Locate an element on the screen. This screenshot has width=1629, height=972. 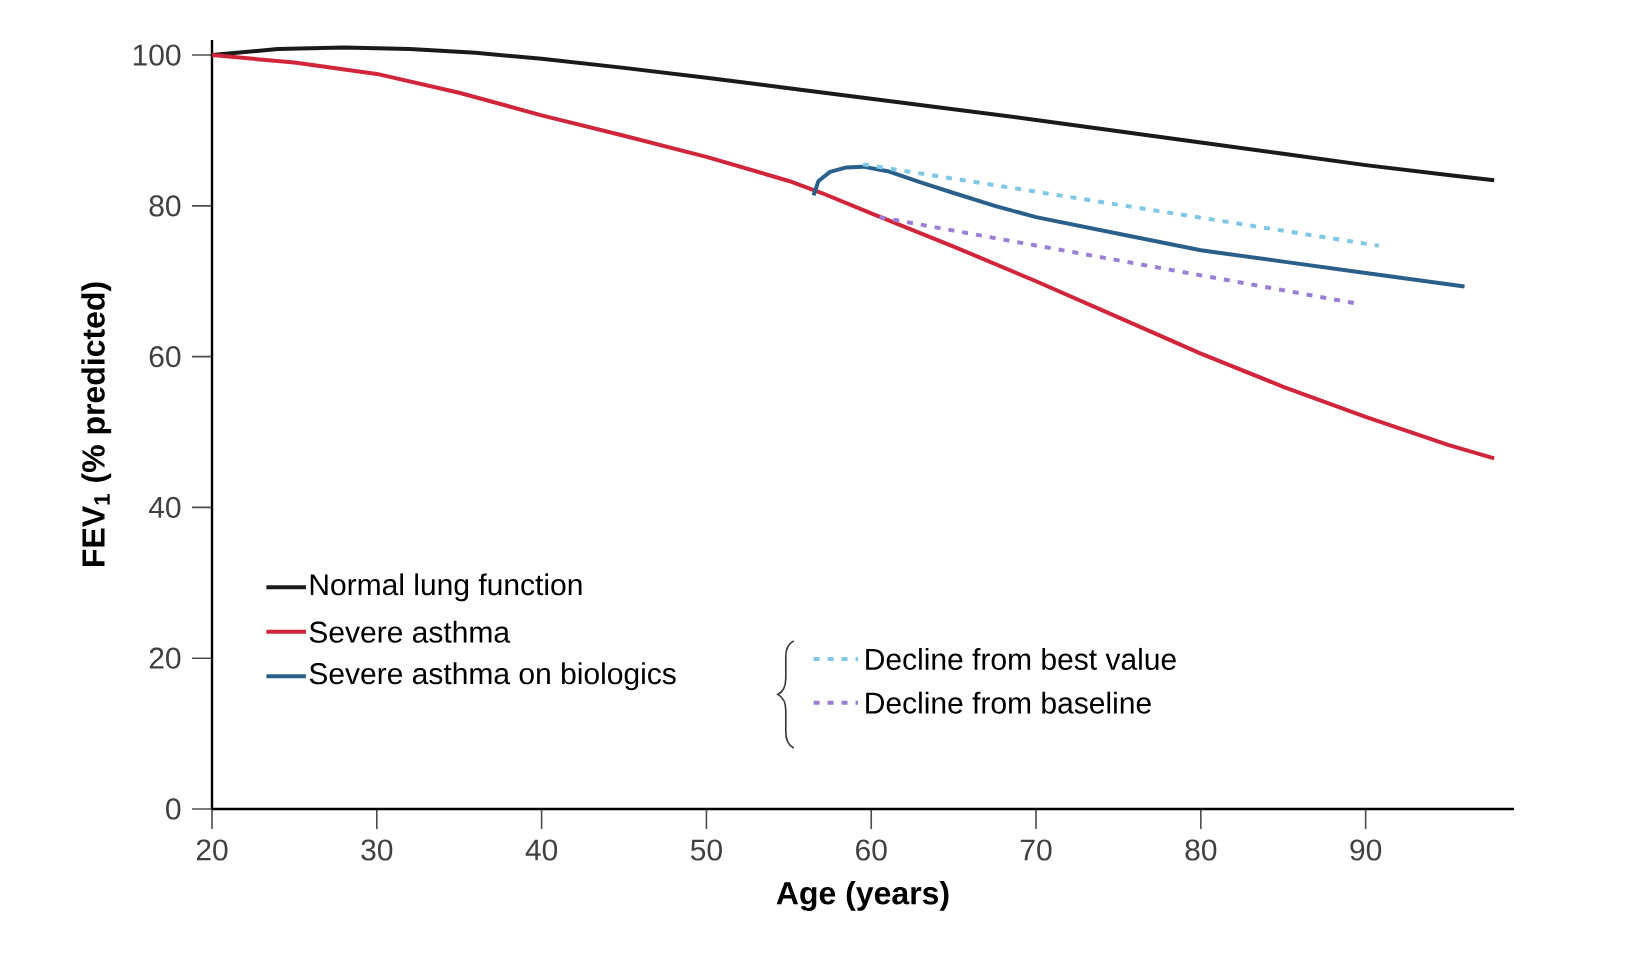
legend-label: Severe asthma is located at coordinates (410, 631).